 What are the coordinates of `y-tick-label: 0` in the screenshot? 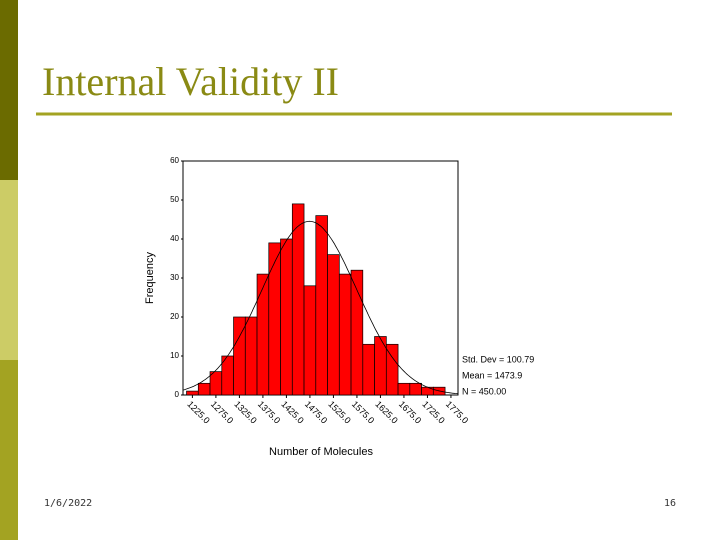 It's located at (177, 394).